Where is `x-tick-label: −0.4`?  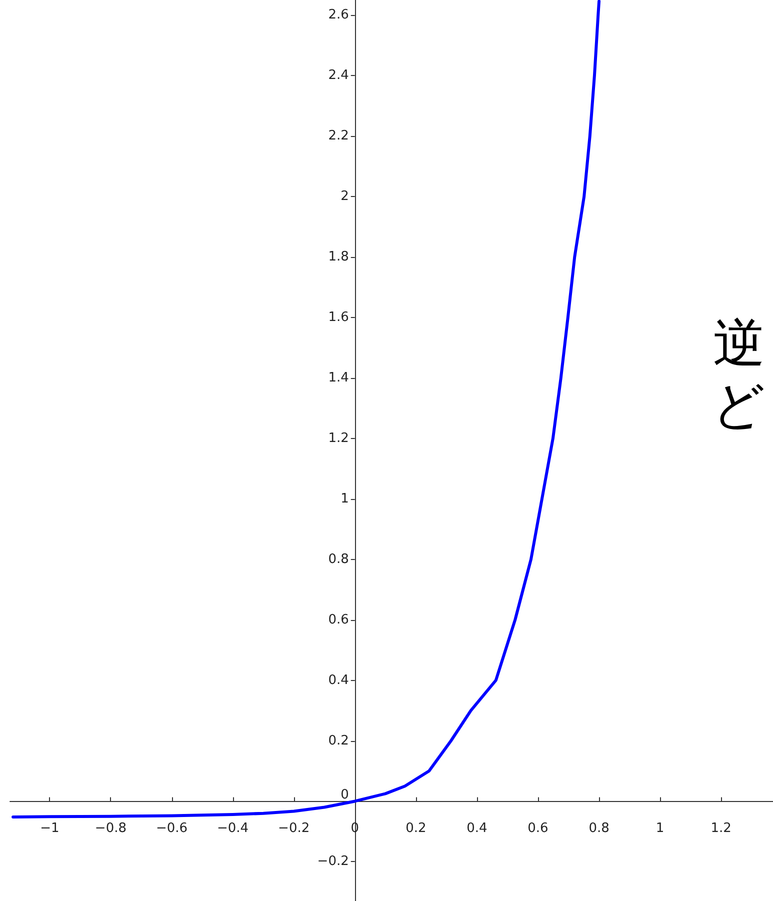 x-tick-label: −0.4 is located at coordinates (233, 828).